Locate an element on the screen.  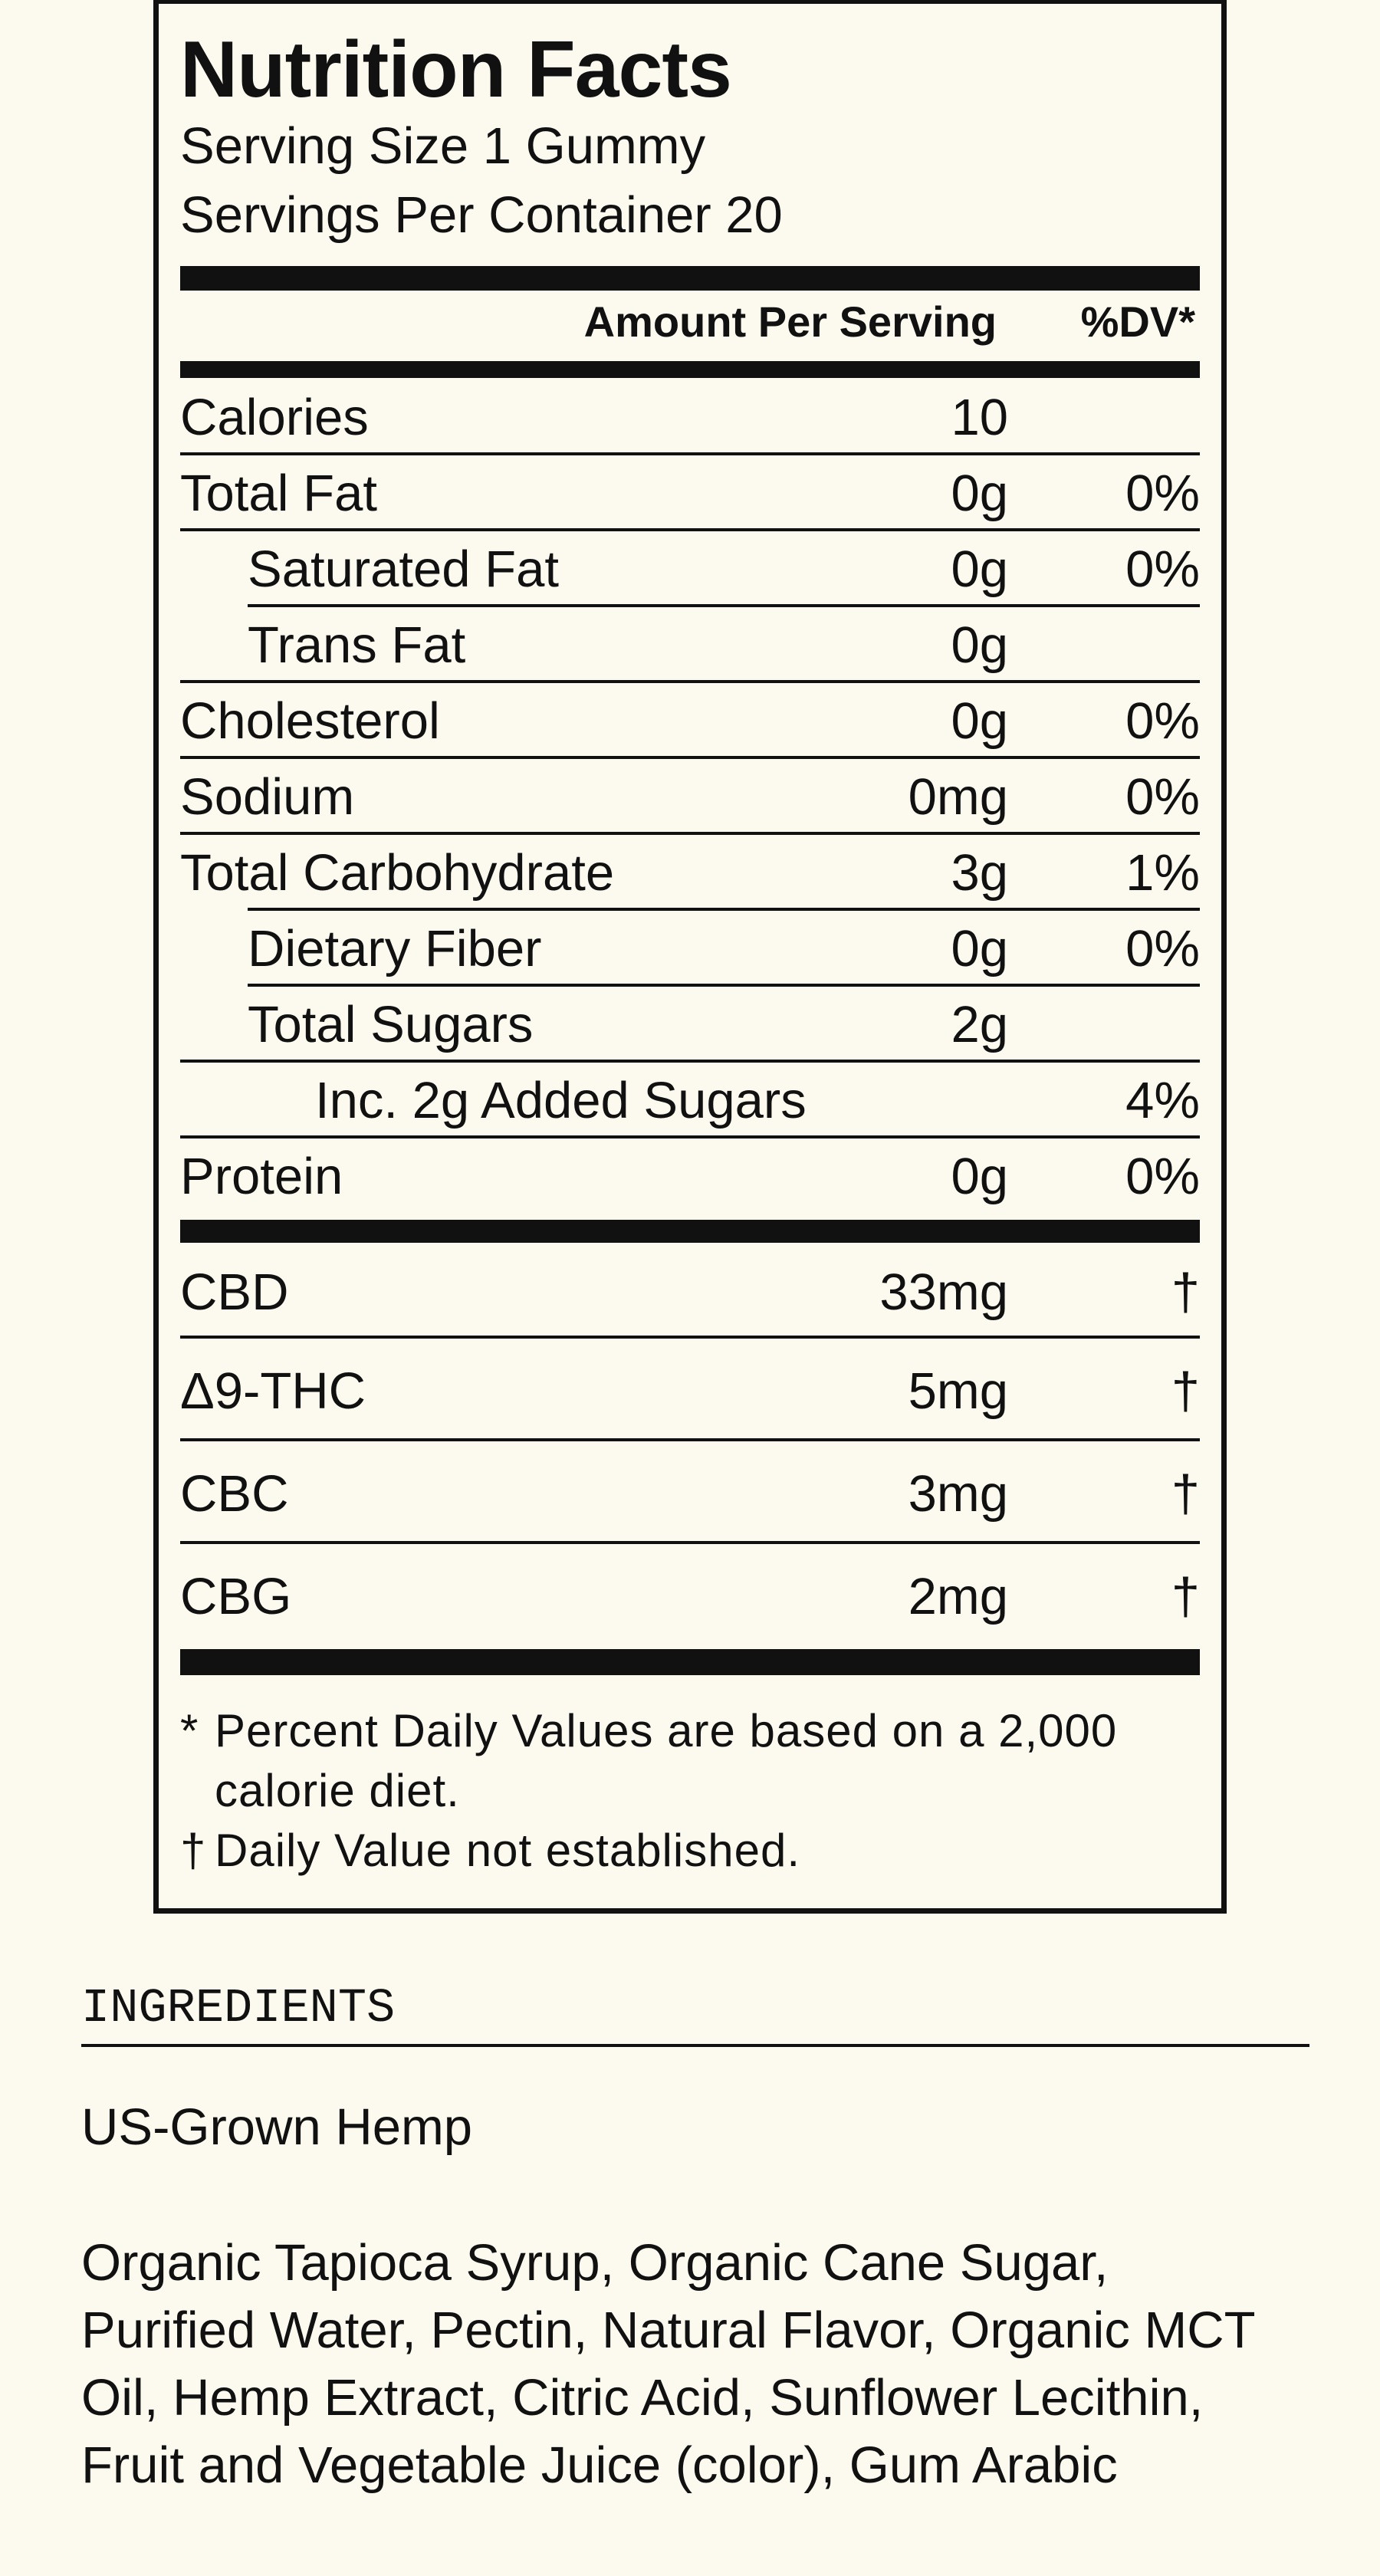
nutrient-row-dietary-fiber: Dietary Fiber 0g 0% is located at coordinates (690, 950).